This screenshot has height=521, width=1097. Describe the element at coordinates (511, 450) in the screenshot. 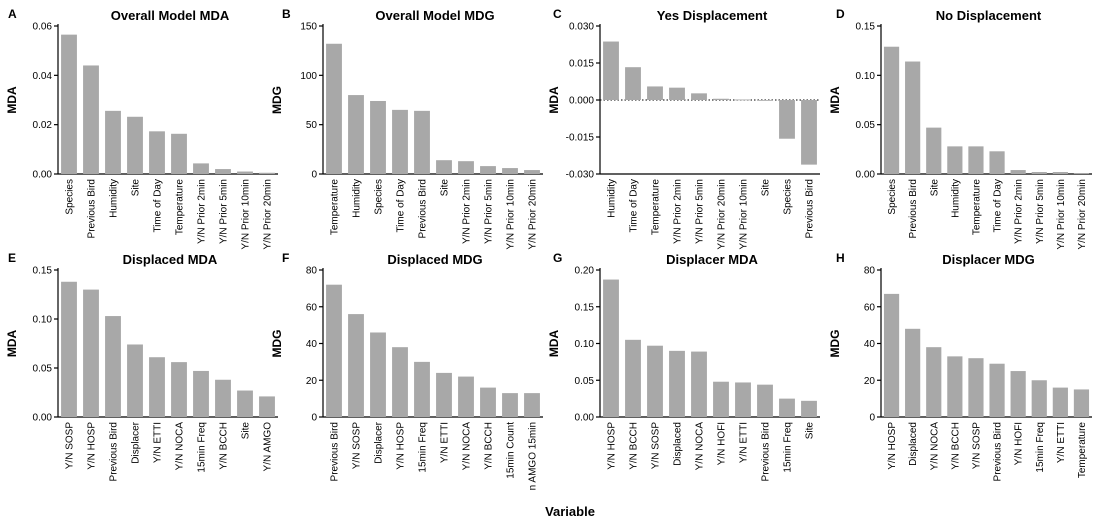

I see `x-tick-label: 15min Count` at that location.